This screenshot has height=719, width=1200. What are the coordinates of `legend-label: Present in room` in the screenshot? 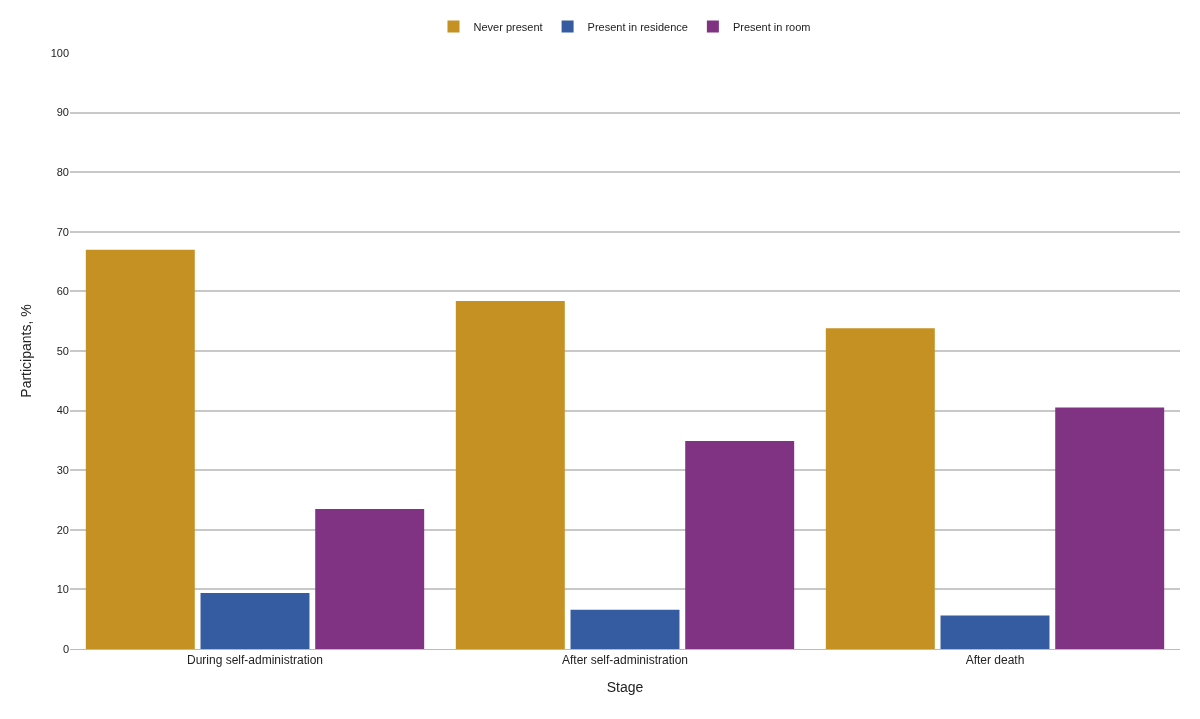 It's located at (771, 26).